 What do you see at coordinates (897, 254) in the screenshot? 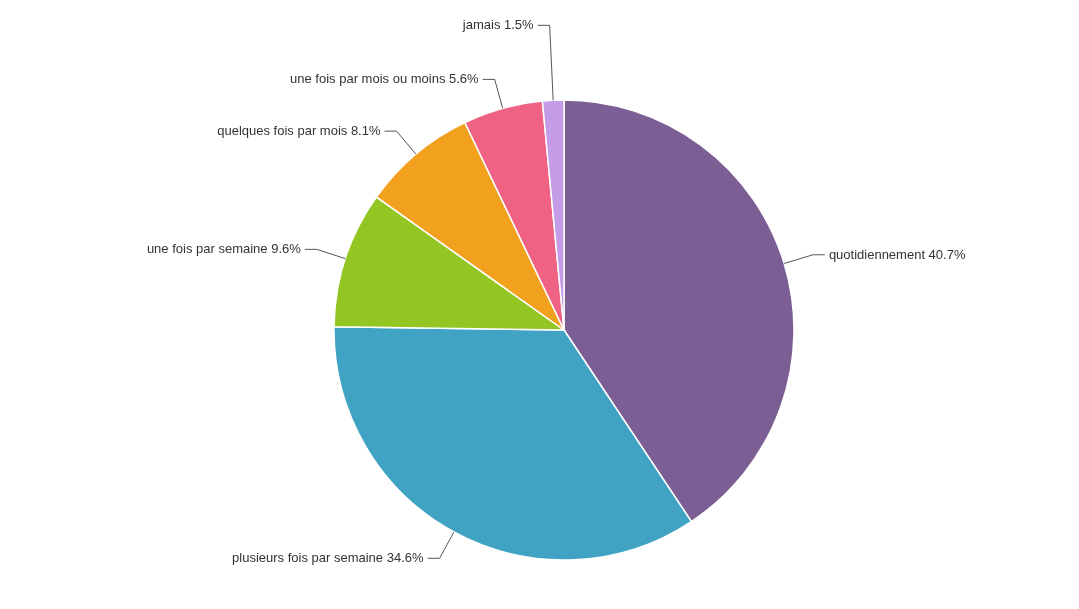
I see `slice-label: quotidiennement 40.7%` at bounding box center [897, 254].